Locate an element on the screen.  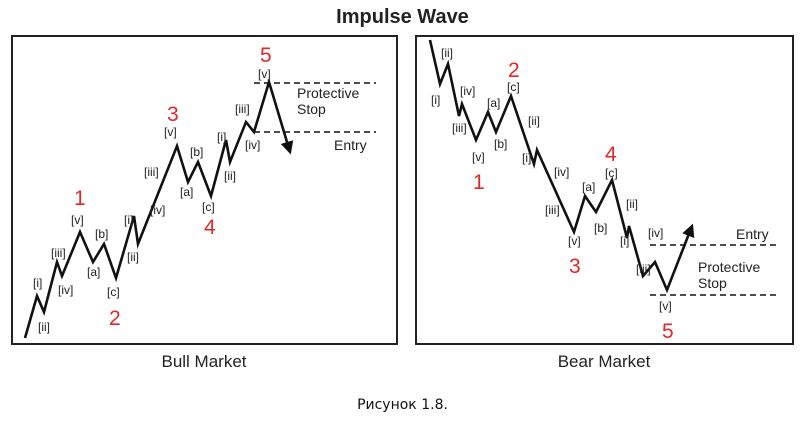
bull-label-iv: [iv] is located at coordinates (65, 290).